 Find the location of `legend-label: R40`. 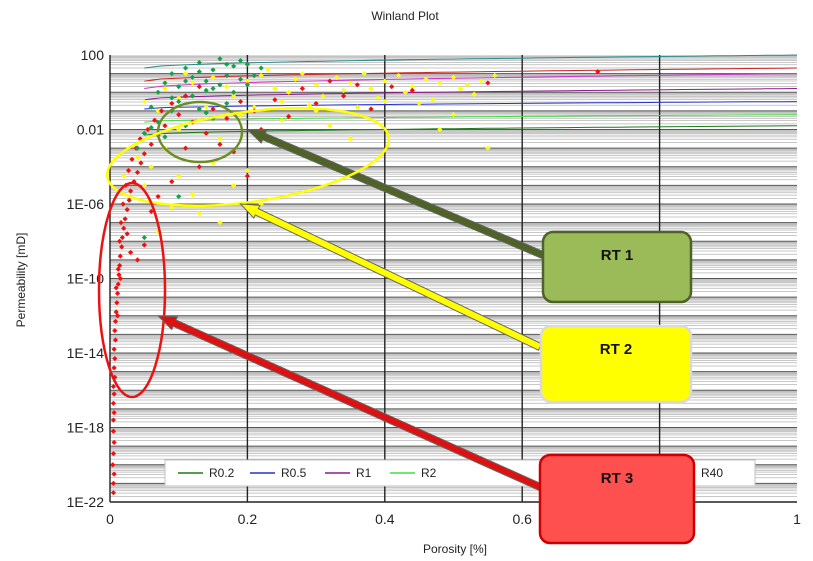

legend-label: R40 is located at coordinates (712, 473).